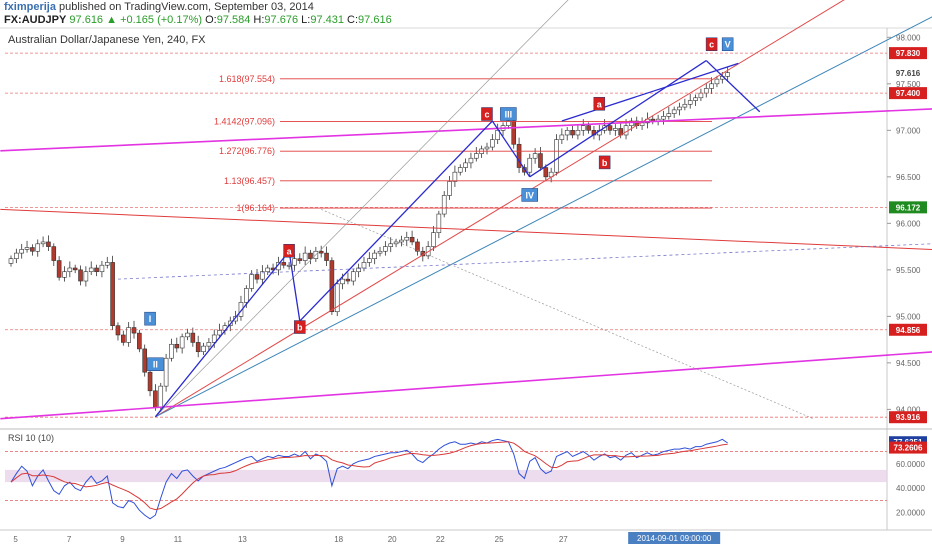 This screenshot has height=550, width=932. Describe the element at coordinates (908, 409) in the screenshot. I see `y-tick-label: 94.000` at that location.